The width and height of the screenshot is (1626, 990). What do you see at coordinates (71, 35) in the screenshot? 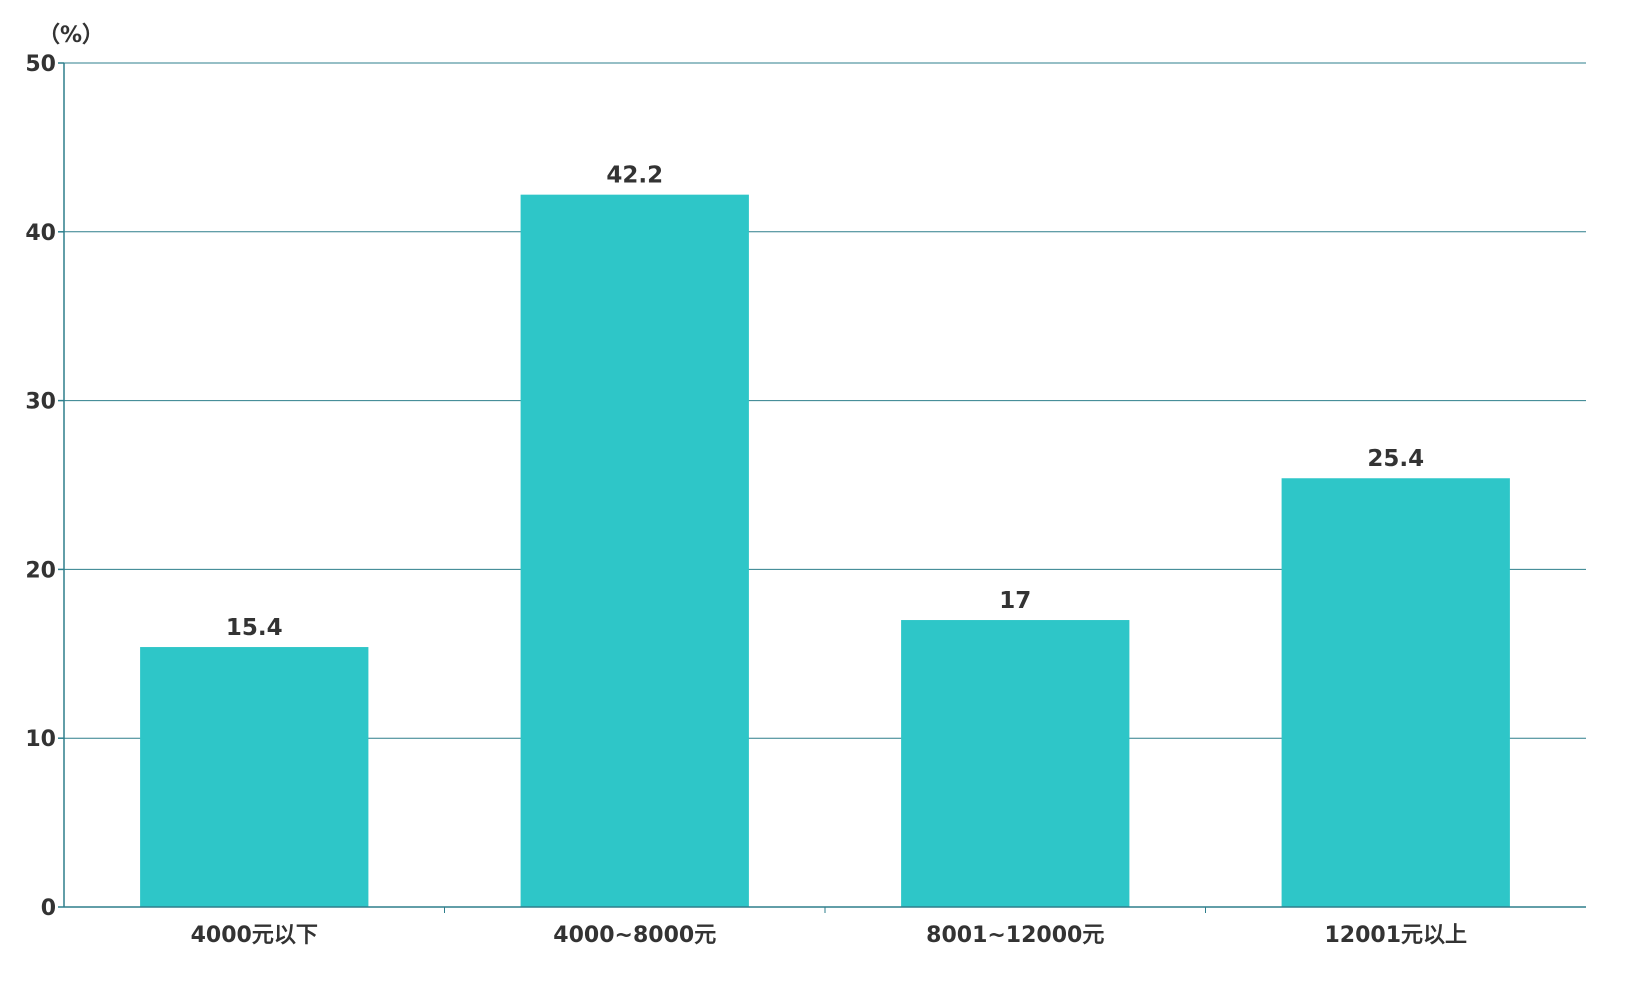
I see `y-unit-label: （%）` at bounding box center [71, 35].